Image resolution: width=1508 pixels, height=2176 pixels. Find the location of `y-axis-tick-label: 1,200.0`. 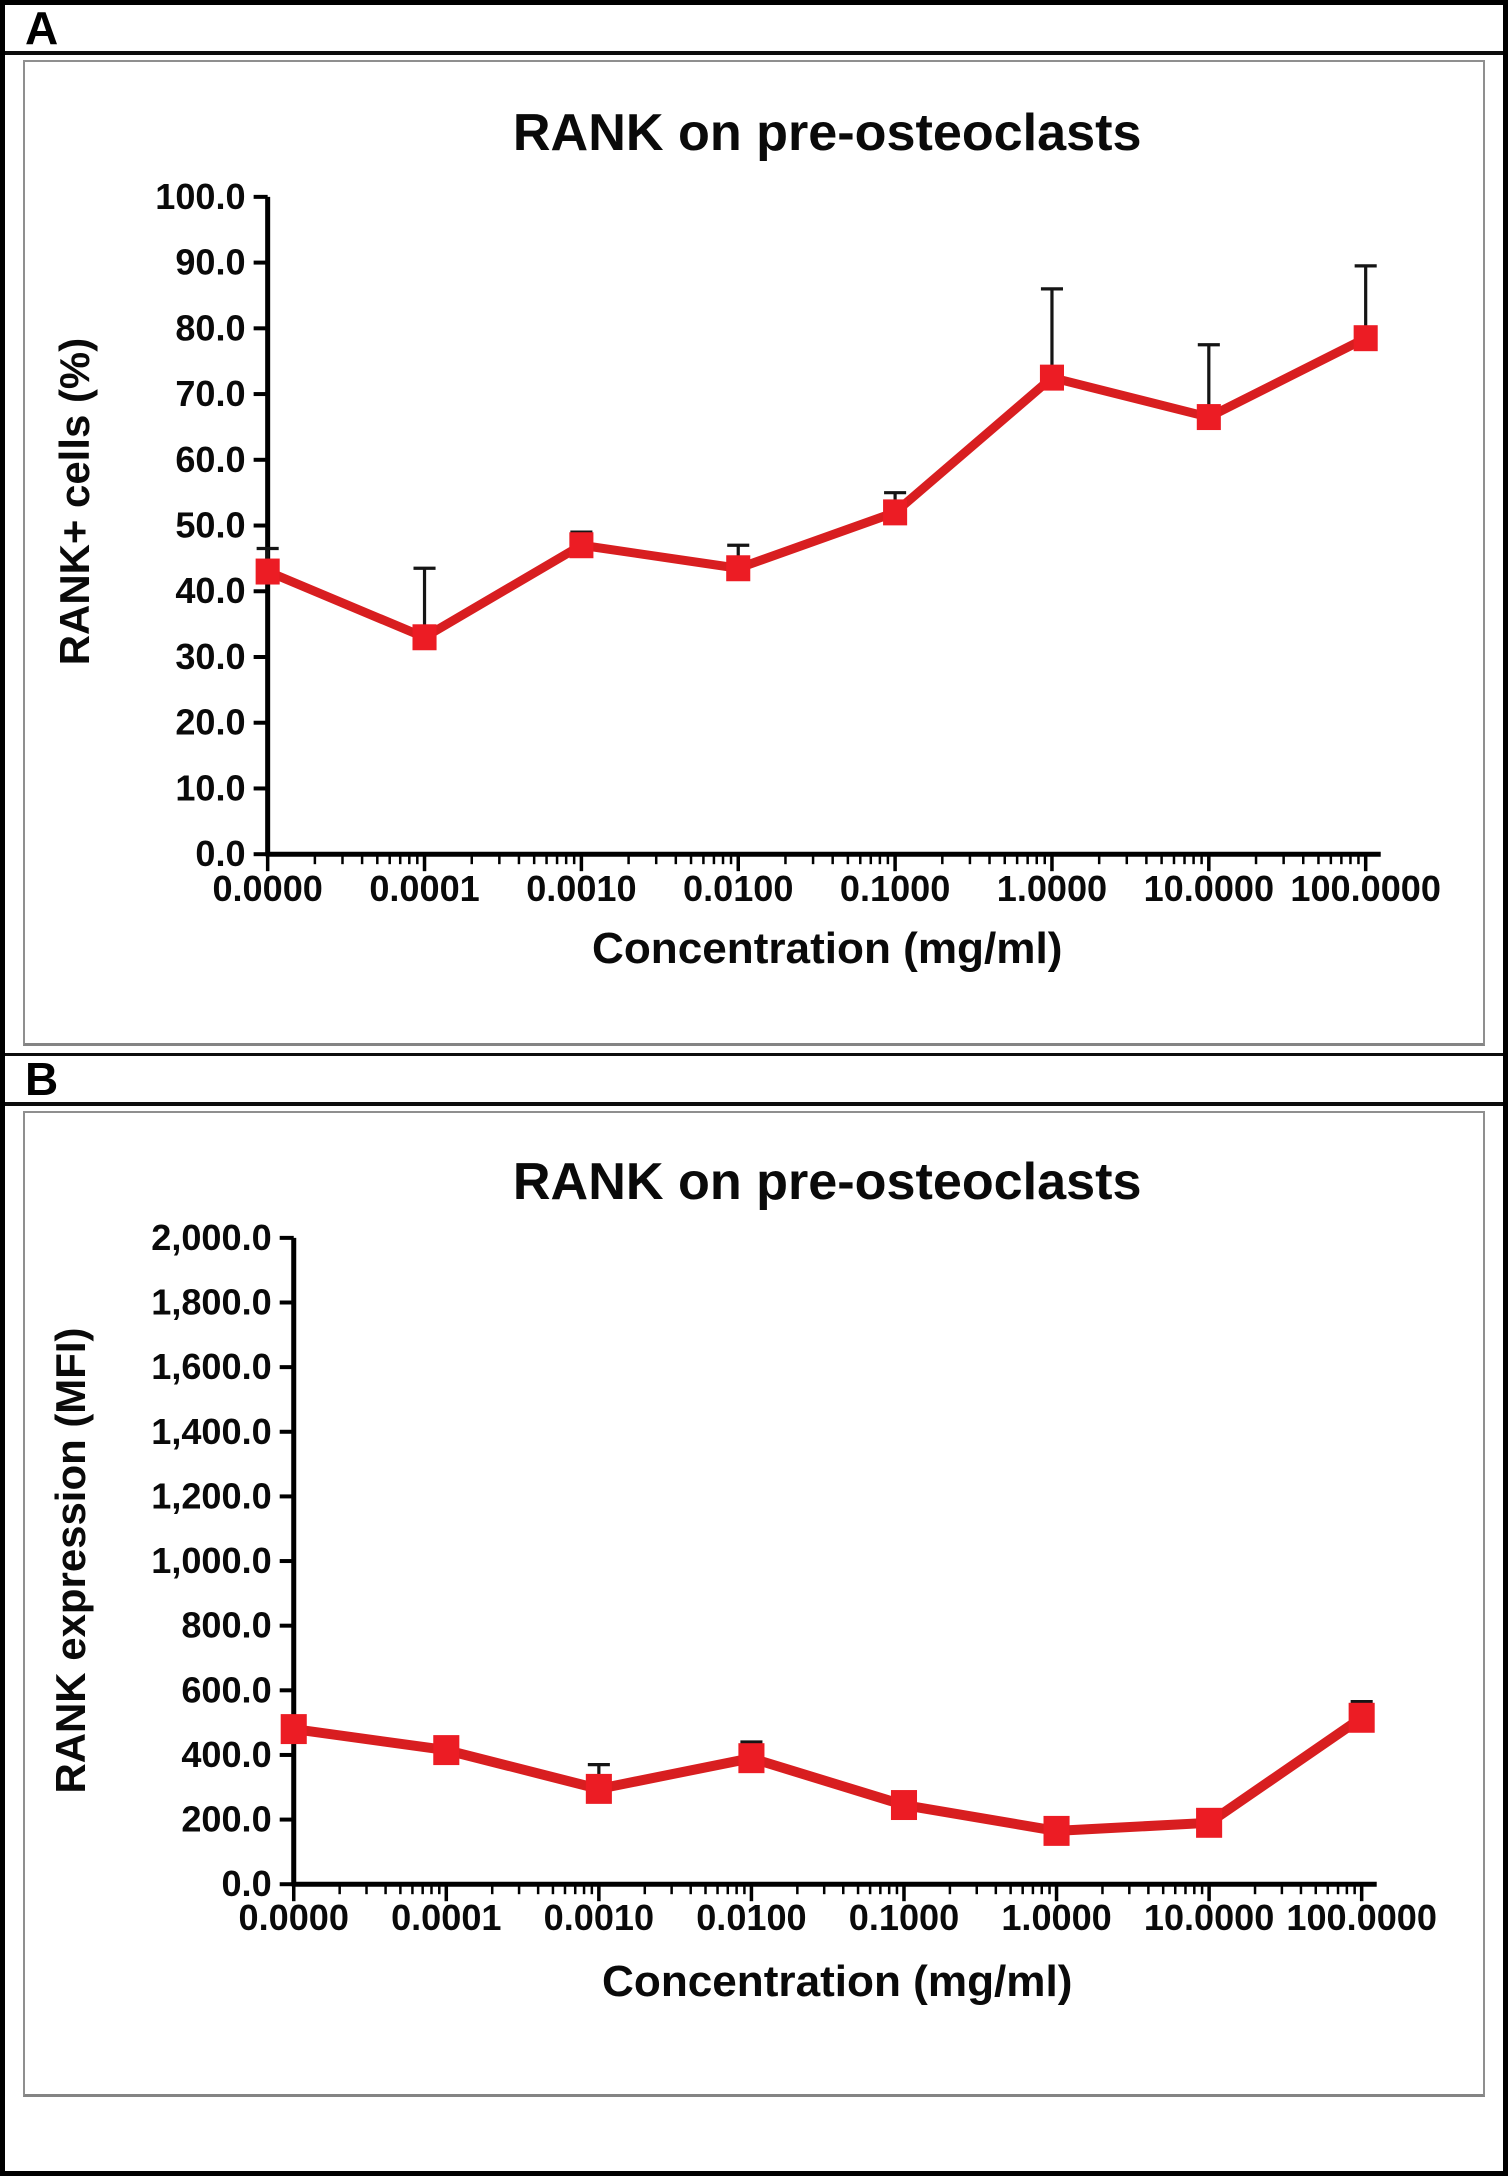

y-axis-tick-label: 1,200.0 is located at coordinates (211, 1495).